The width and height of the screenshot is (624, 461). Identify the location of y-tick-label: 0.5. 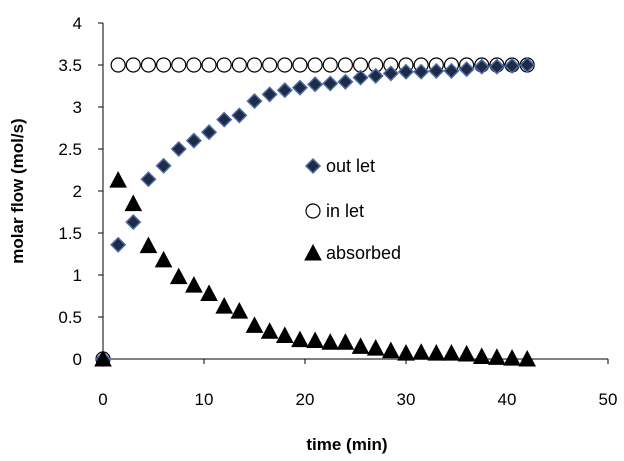
(70, 317).